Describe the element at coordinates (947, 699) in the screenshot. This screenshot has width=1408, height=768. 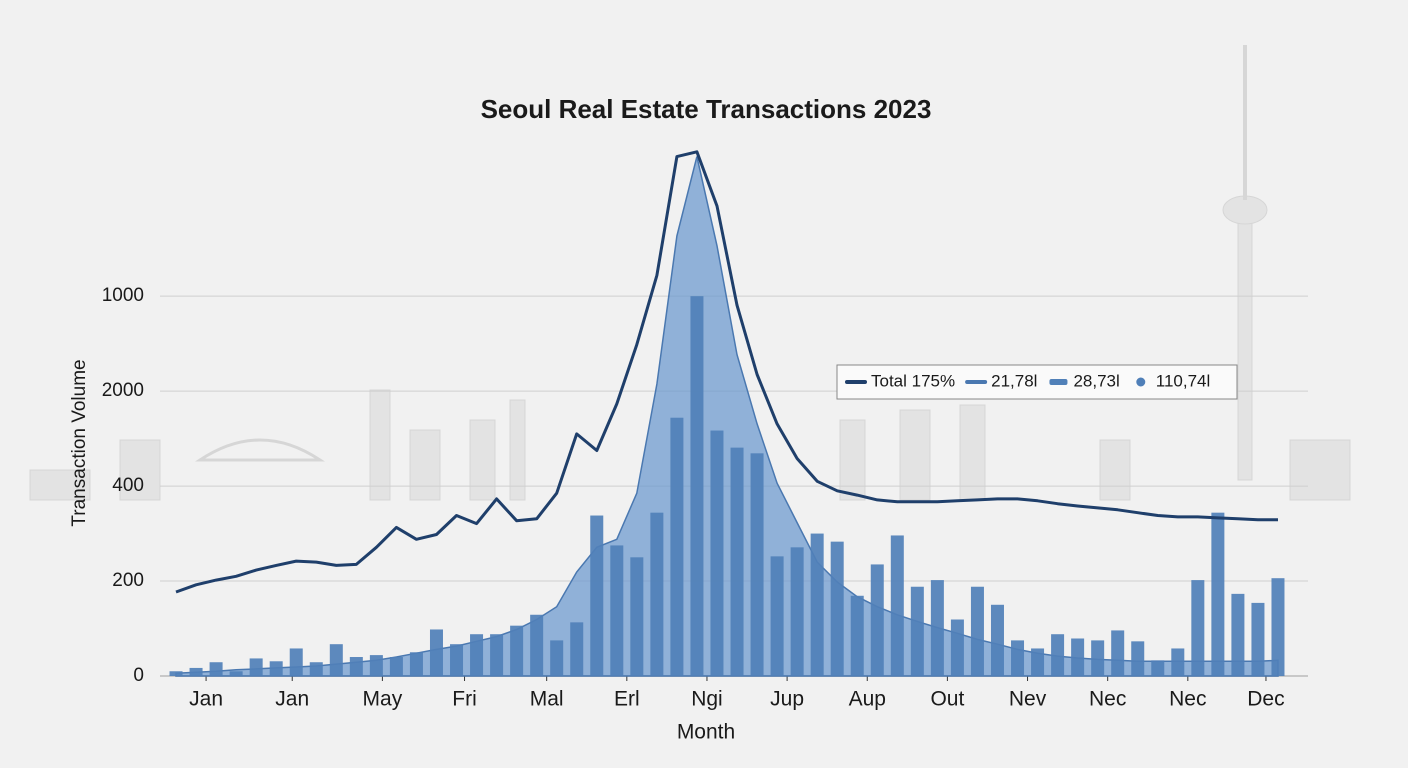
I see `x-tick-label: Out` at that location.